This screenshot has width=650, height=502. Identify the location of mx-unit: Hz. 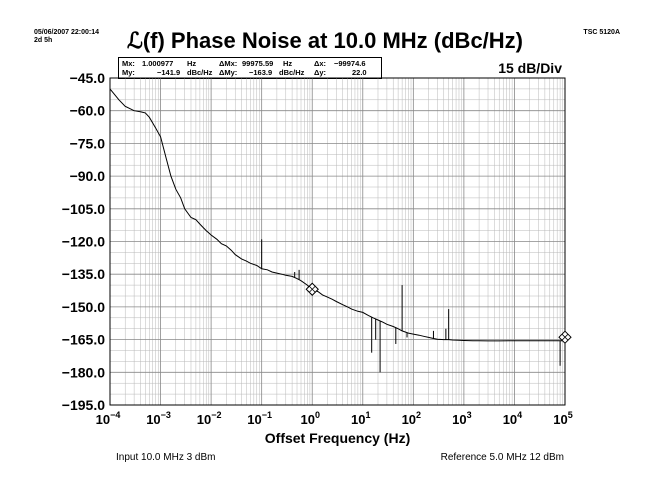
(192, 63).